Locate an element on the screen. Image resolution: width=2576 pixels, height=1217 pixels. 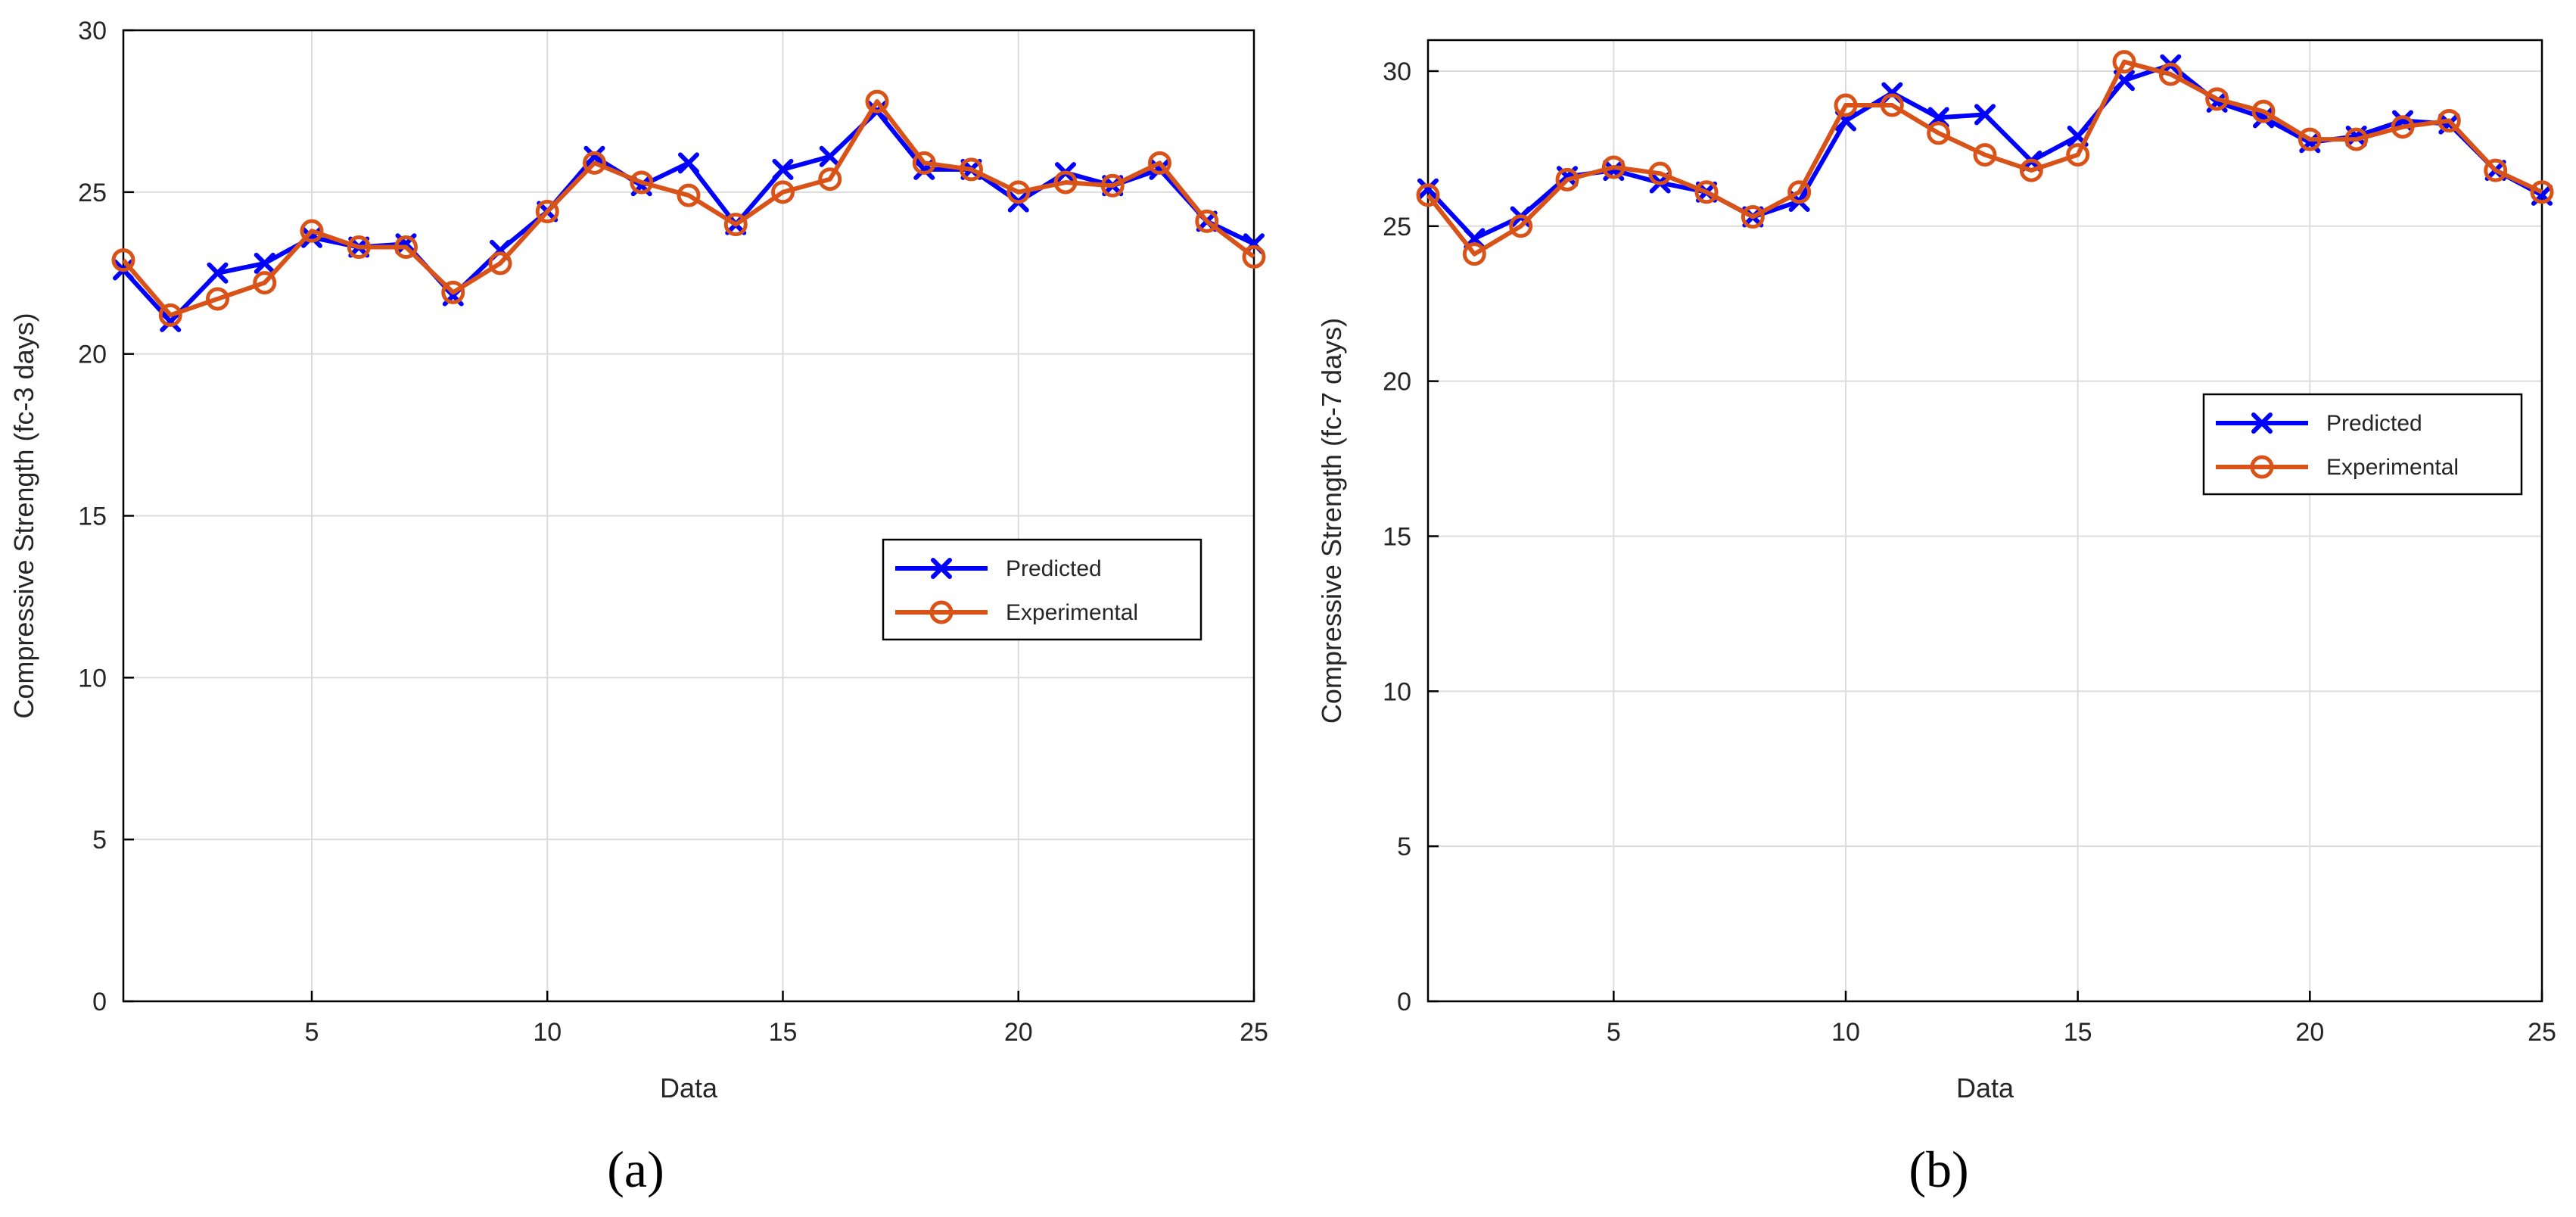
y-tick-label: 0 is located at coordinates (100, 1002).